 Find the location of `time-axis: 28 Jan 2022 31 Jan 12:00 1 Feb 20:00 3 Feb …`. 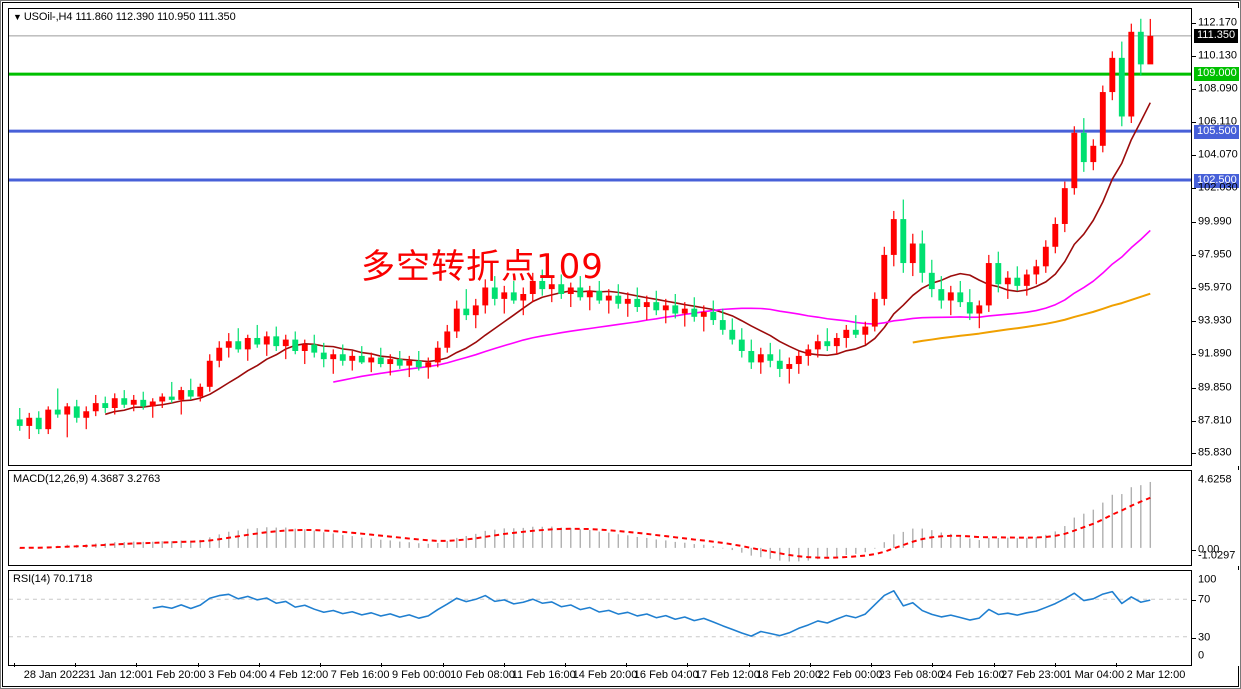

time-axis: 28 Jan 2022 31 Jan 12:00 1 Feb 20:00 3 Feb … is located at coordinates (600, 674).